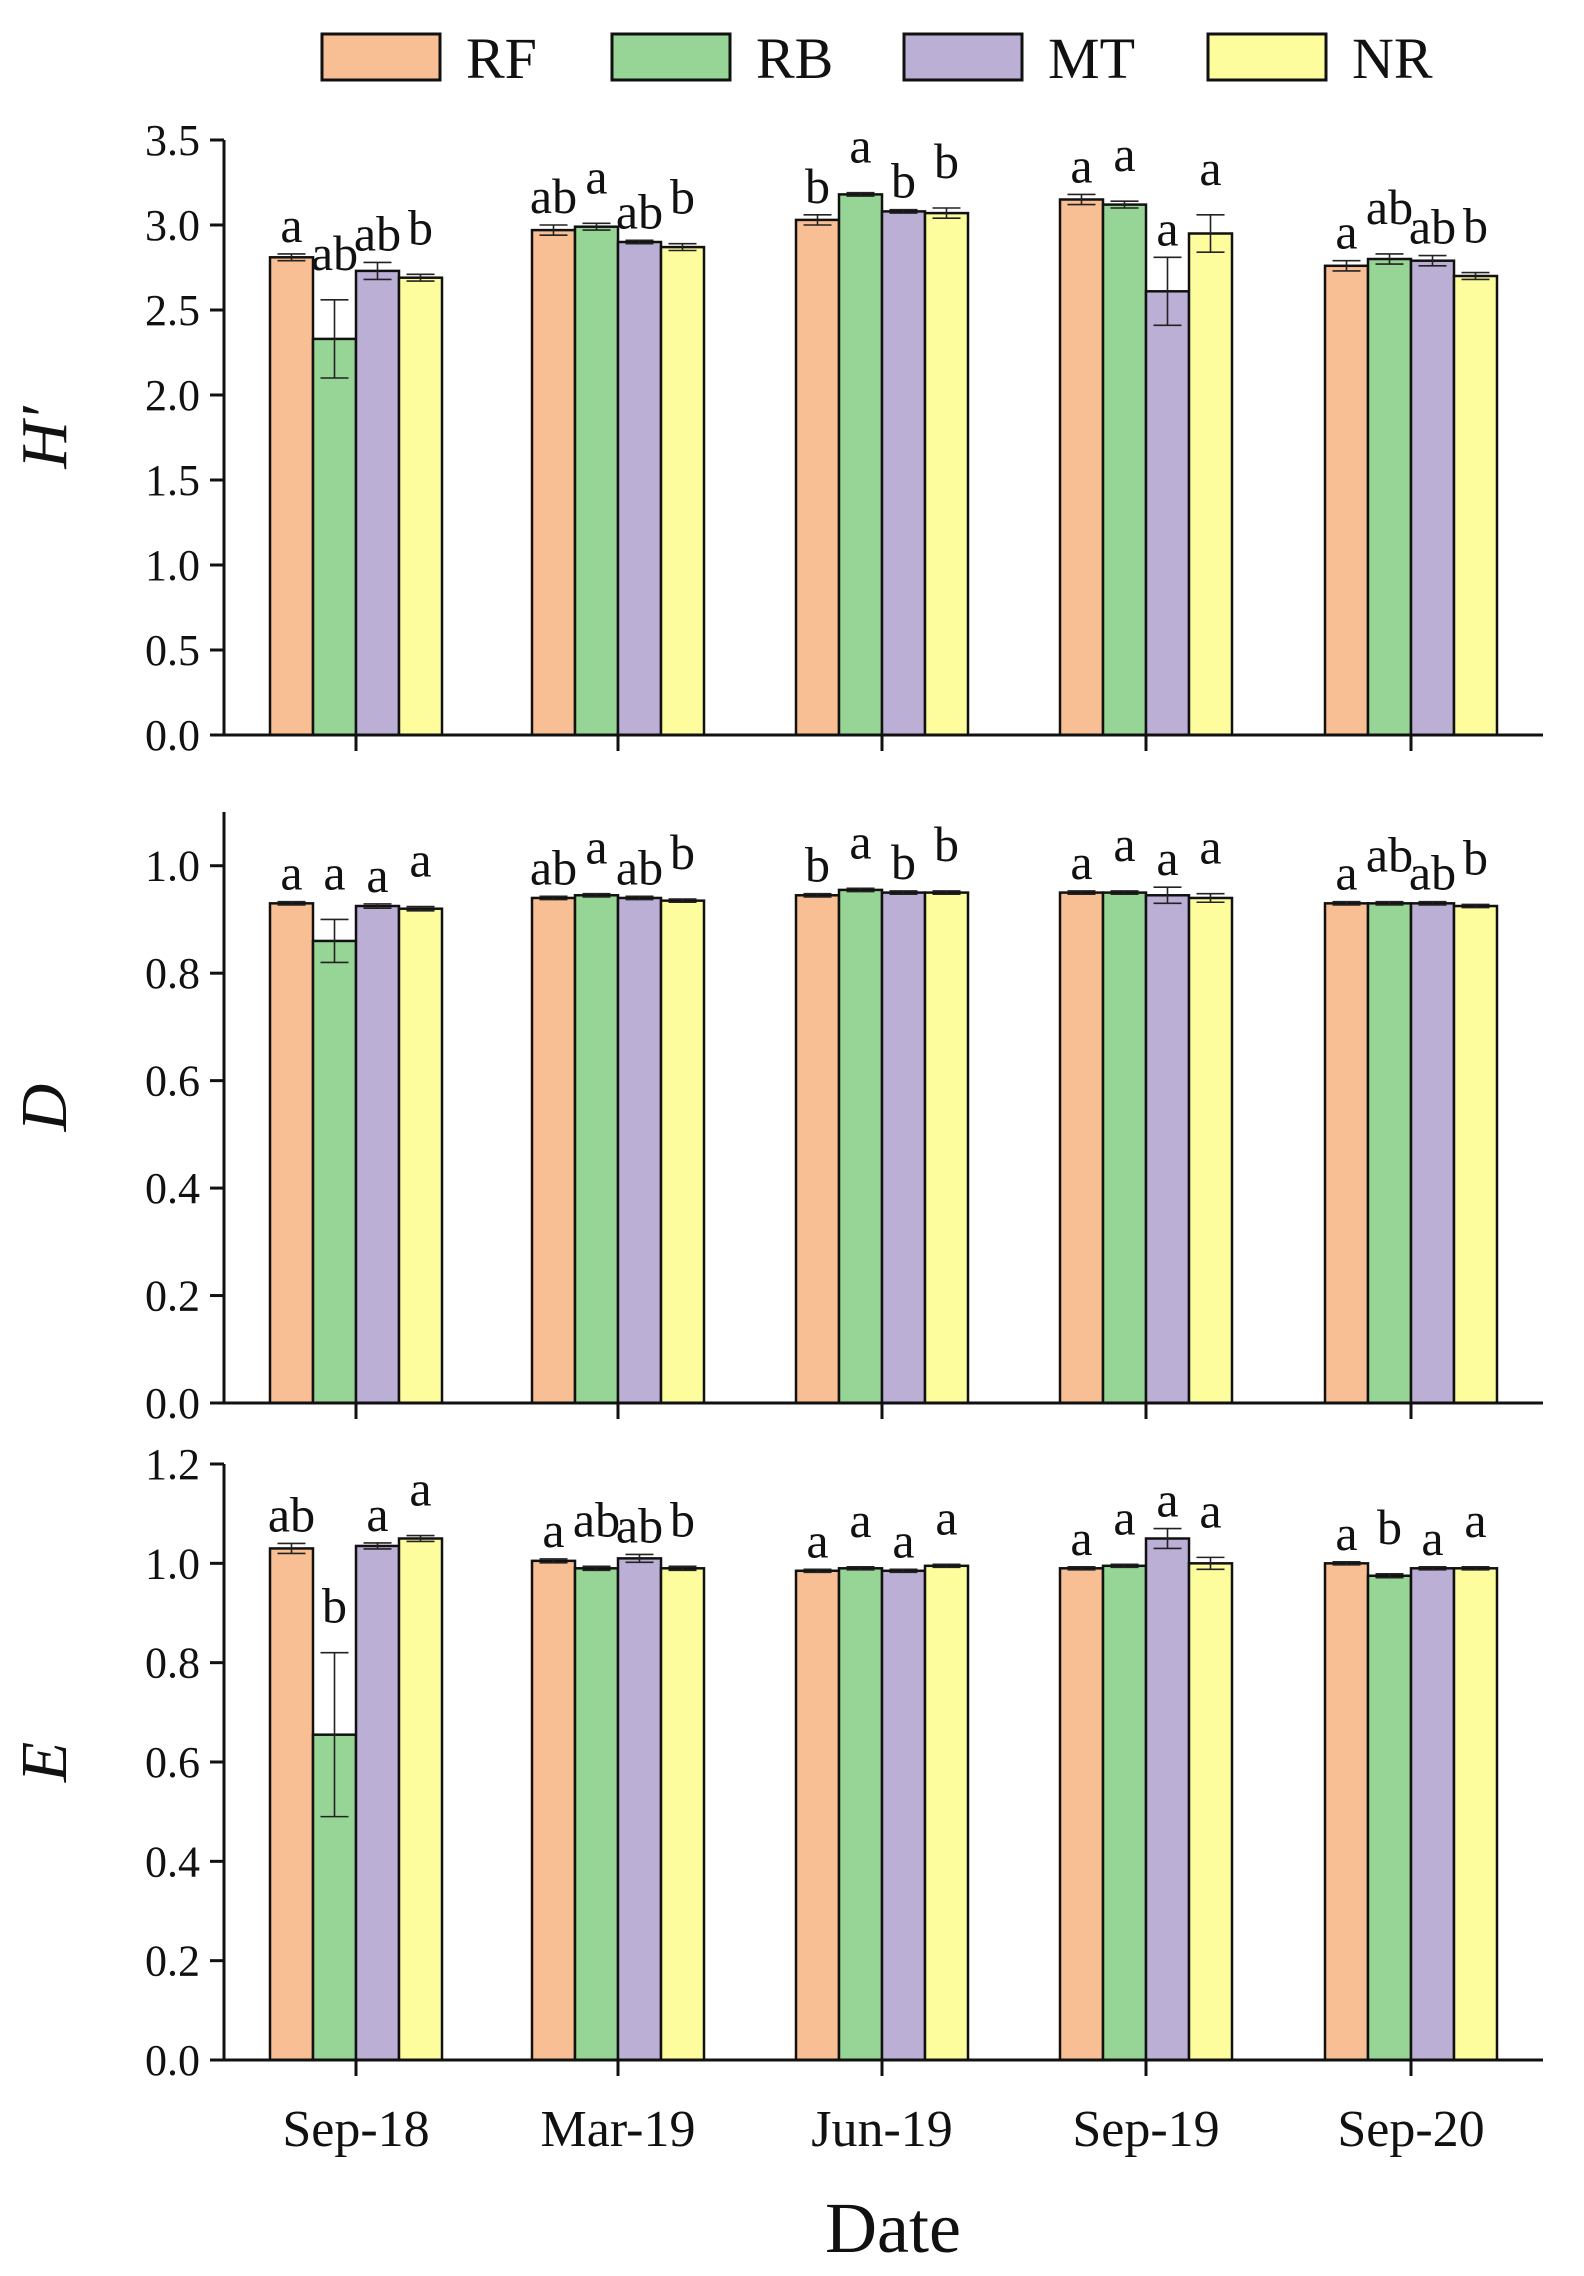  Describe the element at coordinates (893, 2228) in the screenshot. I see `x-axis-title: Date` at that location.